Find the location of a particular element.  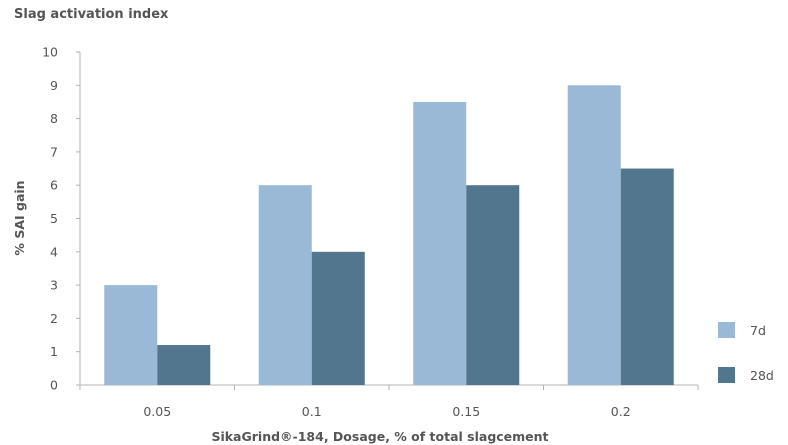

chart-title: Slag activation index is located at coordinates (91, 14).